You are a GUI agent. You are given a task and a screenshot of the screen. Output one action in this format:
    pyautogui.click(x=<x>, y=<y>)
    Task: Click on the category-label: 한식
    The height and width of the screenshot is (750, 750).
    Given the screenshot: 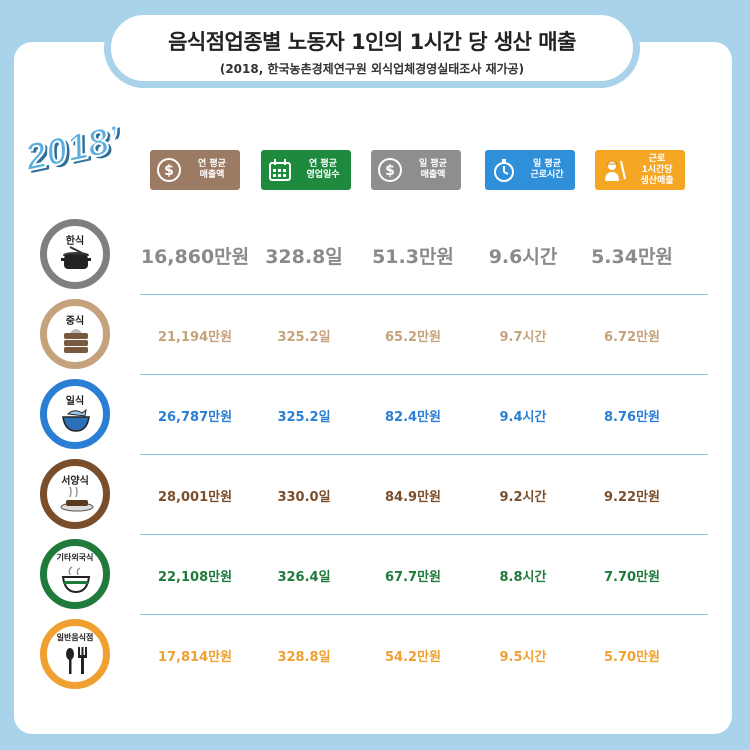 What is the action you would take?
    pyautogui.click(x=75, y=241)
    